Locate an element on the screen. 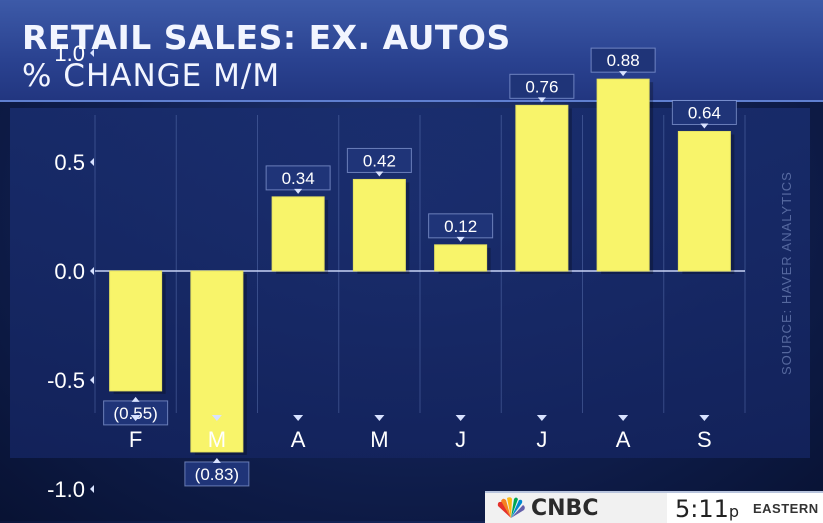  y-tick-label: 1.0 is located at coordinates (69, 53).